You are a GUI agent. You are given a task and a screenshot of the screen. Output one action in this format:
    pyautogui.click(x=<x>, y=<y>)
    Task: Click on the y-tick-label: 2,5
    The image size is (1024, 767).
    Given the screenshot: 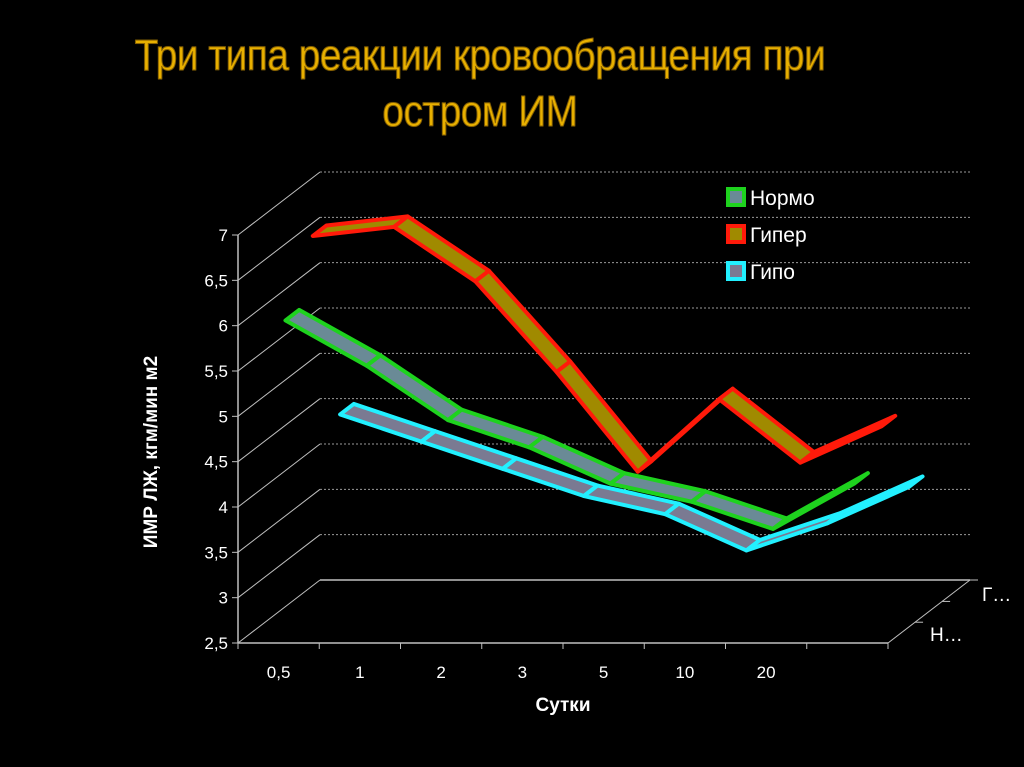 What is the action you would take?
    pyautogui.click(x=216, y=643)
    